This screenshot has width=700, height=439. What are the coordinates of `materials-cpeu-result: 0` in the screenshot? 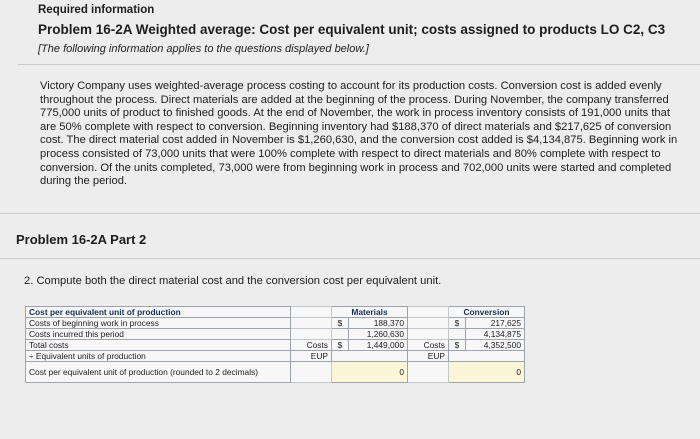 It's located at (369, 372).